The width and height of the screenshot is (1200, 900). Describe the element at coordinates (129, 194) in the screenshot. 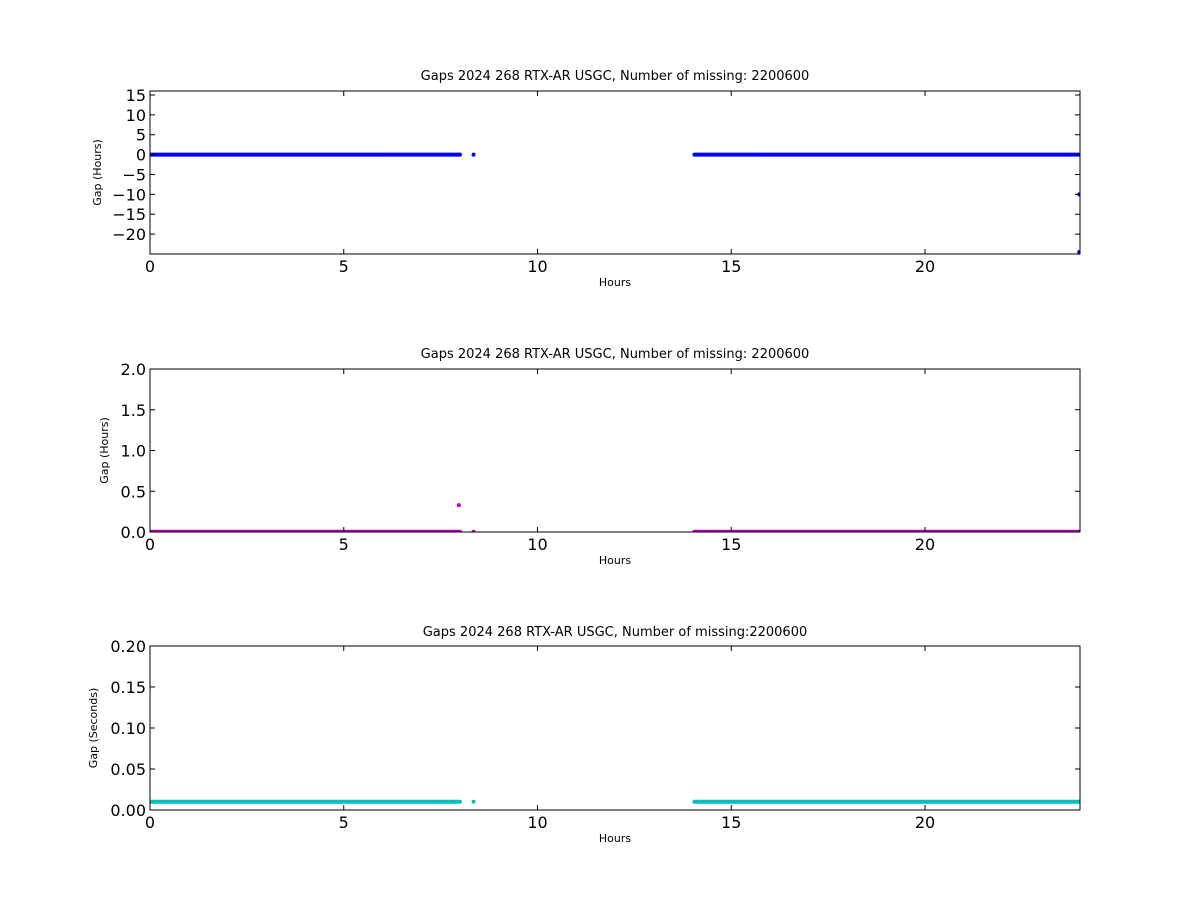

I see `y-tick-label: −10` at that location.